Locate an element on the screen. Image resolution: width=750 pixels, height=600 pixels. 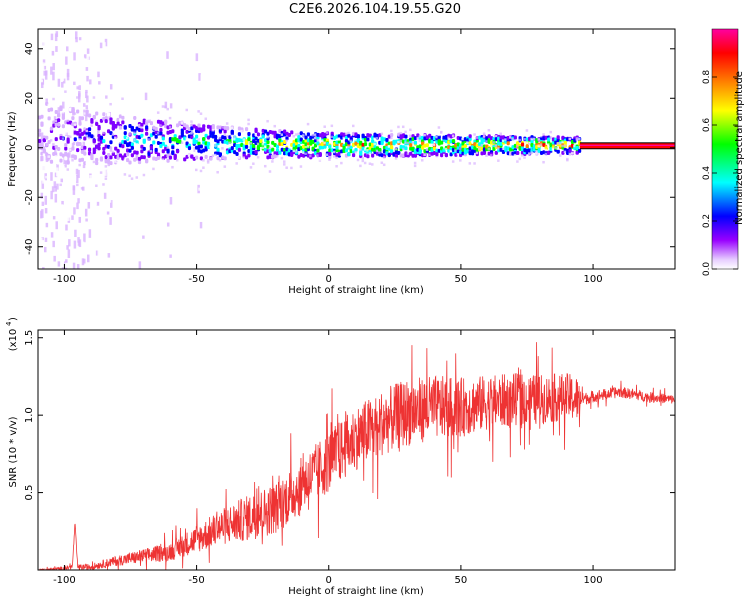
colorbar-ticks: 0.0 0.2 0.4 0.6 0.8 is located at coordinates (720, 173).